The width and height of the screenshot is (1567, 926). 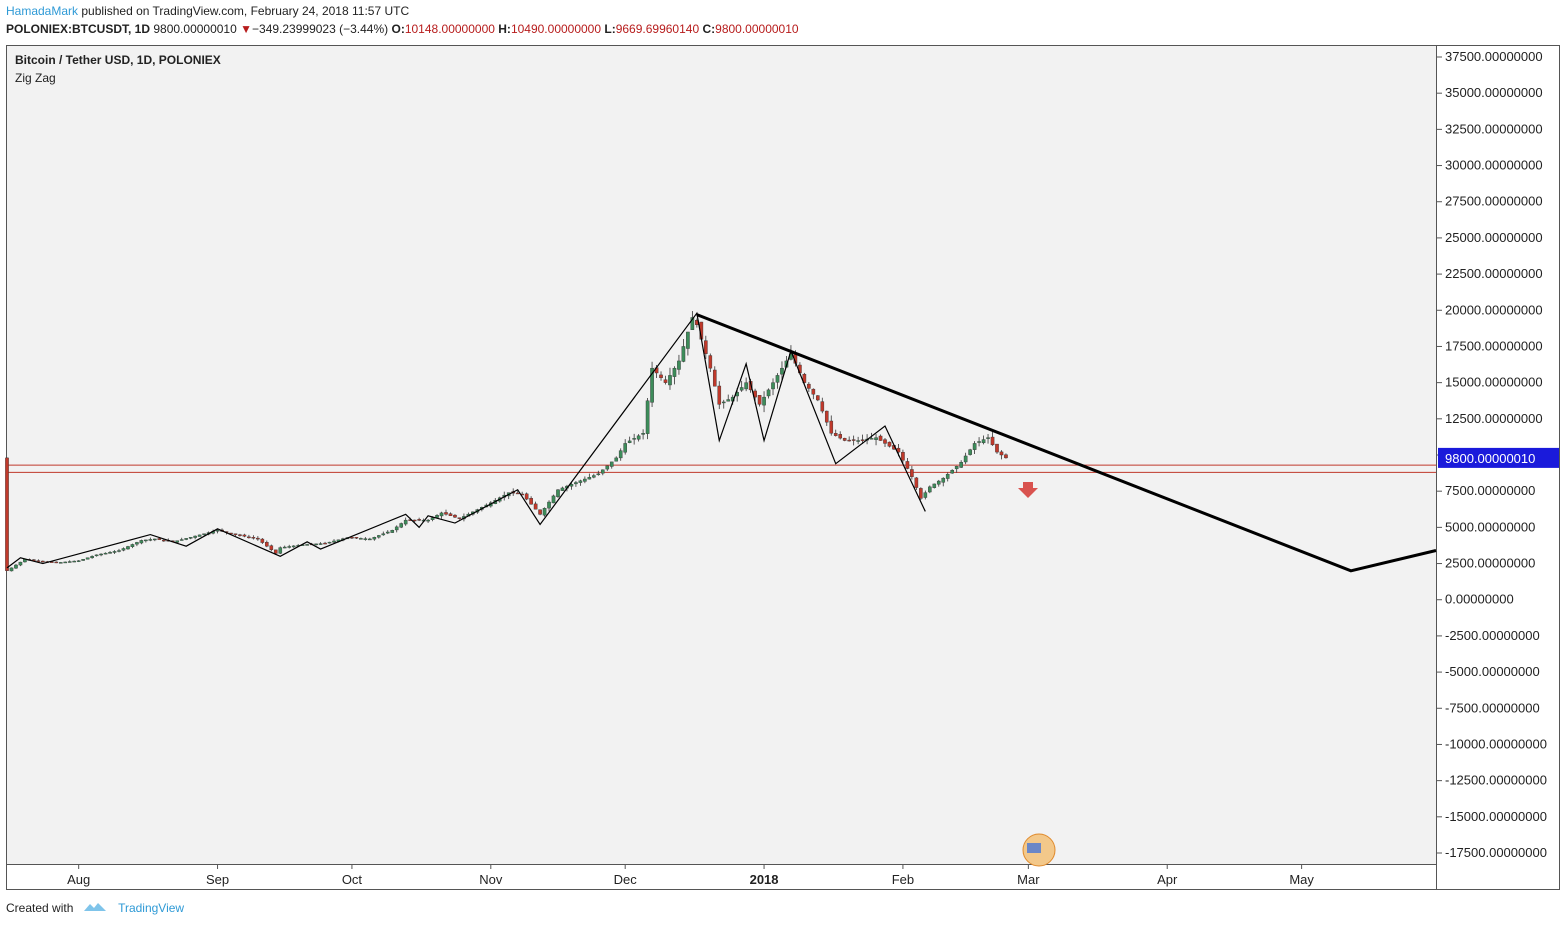 I want to click on last-price: 9800.00000010, so click(x=195, y=29).